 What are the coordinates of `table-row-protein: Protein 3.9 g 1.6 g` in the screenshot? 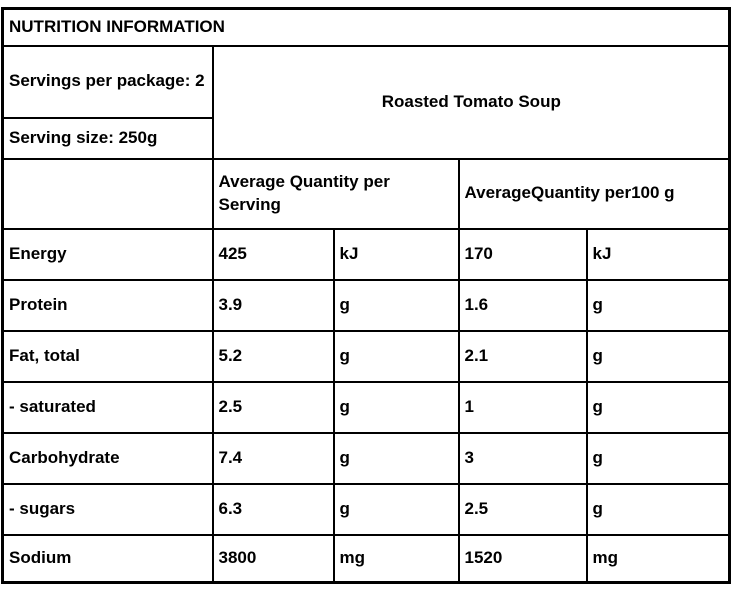 It's located at (366, 305).